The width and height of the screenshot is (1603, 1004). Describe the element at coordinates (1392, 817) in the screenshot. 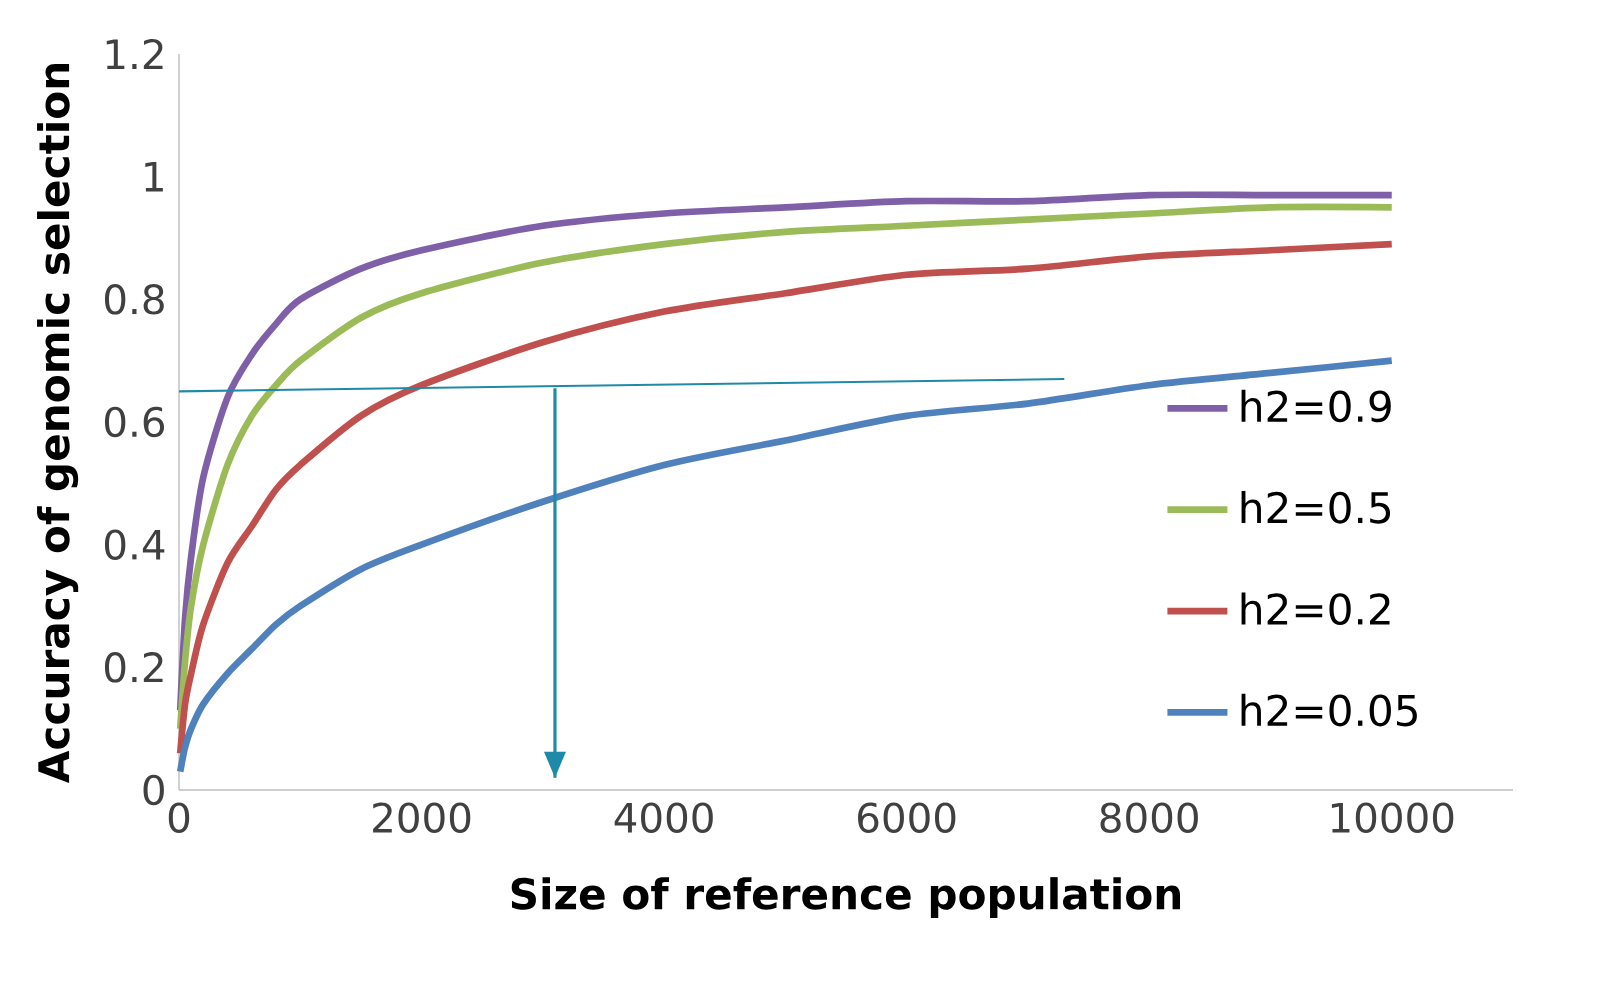

I see `x-tick-label: 10000` at that location.